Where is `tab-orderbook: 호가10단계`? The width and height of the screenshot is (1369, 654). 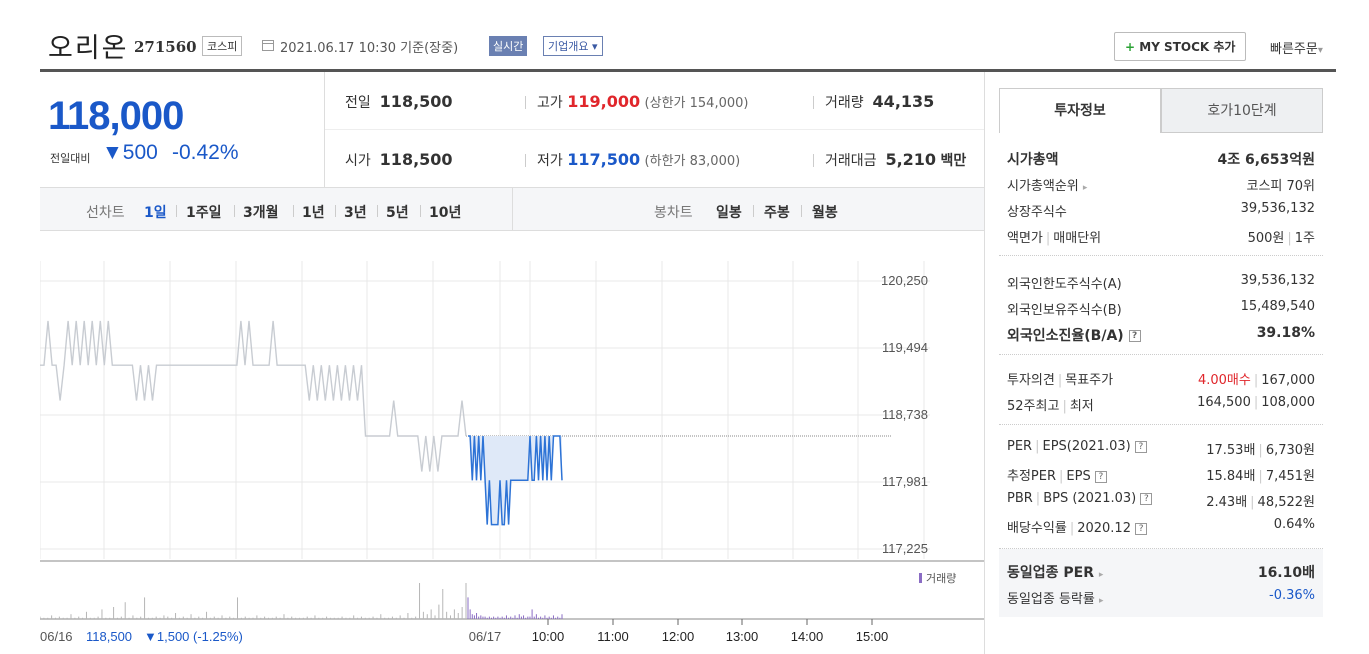 tab-orderbook: 호가10단계 is located at coordinates (1242, 110).